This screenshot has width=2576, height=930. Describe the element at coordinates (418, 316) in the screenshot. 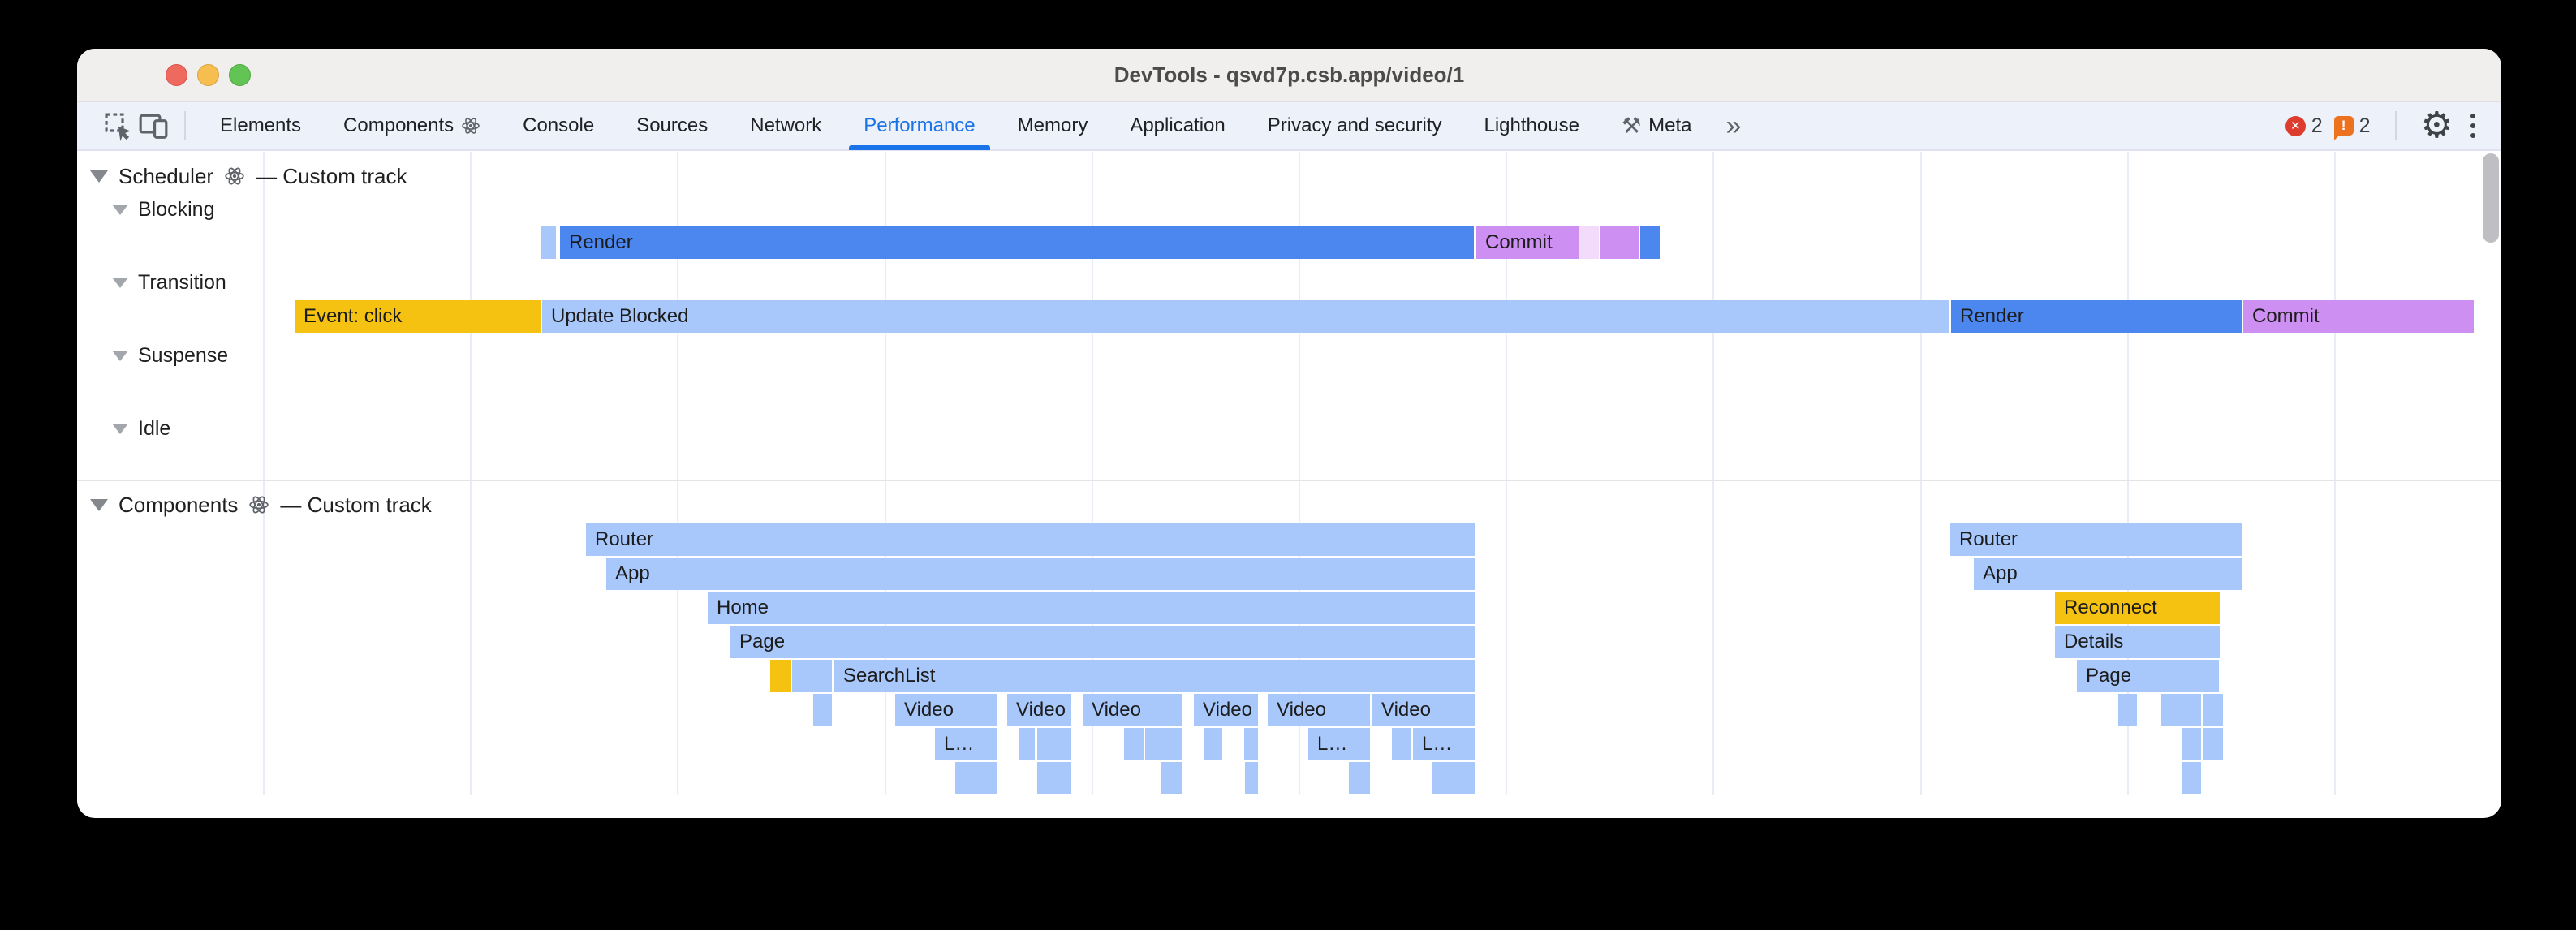

I see `event-click-bar: Event: click` at that location.